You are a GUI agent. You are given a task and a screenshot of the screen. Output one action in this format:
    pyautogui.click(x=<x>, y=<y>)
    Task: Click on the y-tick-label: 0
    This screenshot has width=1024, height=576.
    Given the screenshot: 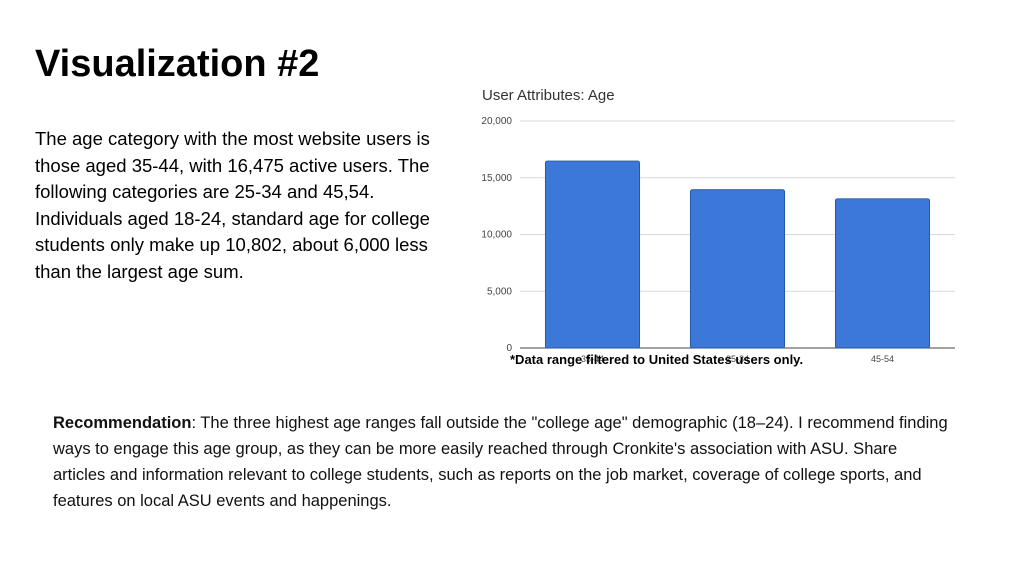 What is the action you would take?
    pyautogui.click(x=509, y=348)
    